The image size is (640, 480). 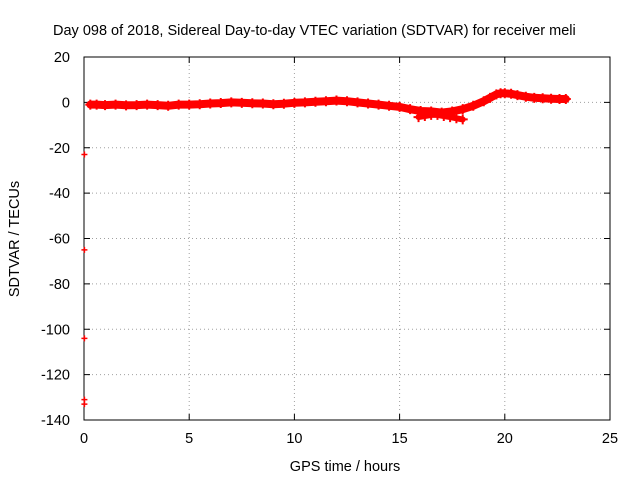 I want to click on y-tick-label: -40, so click(x=59, y=194).